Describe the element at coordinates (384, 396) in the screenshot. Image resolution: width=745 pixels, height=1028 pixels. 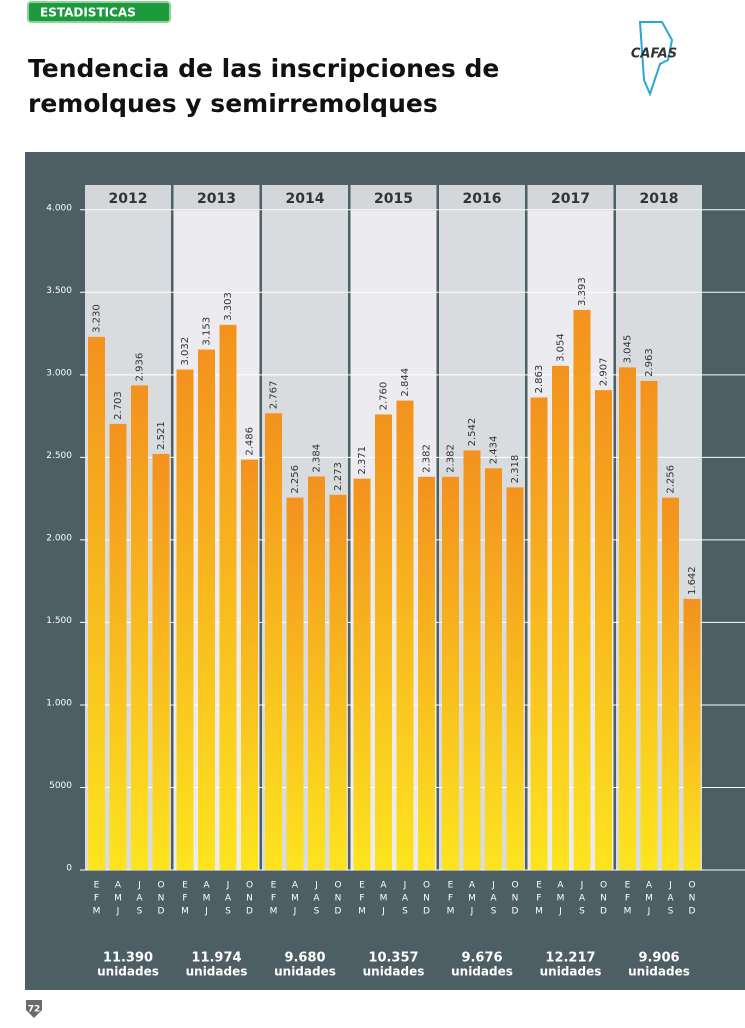
I see `value-label: 2.760` at that location.